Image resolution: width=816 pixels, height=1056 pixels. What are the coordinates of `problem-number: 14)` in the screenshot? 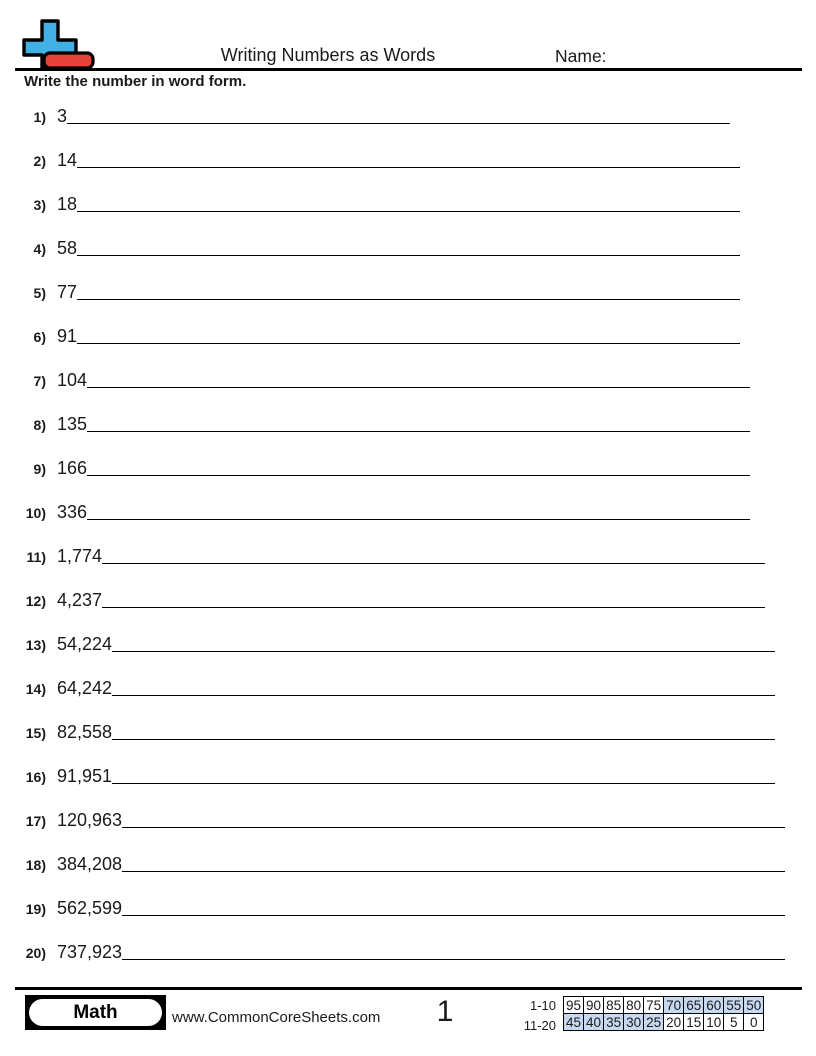 It's located at (35, 689).